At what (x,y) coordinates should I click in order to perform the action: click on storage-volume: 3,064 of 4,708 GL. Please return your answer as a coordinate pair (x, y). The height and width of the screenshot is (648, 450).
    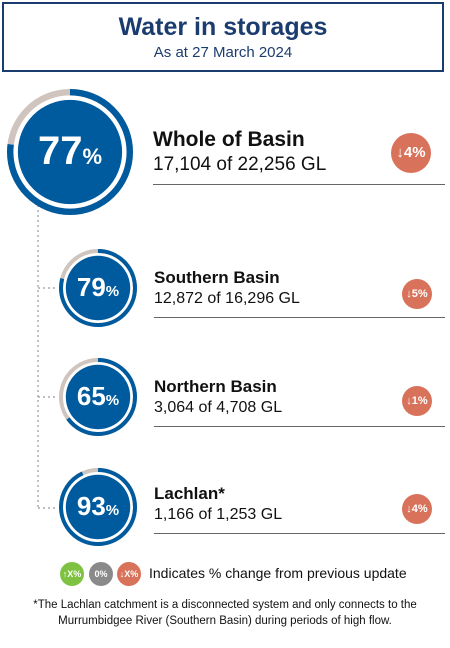
    Looking at the image, I should click on (218, 407).